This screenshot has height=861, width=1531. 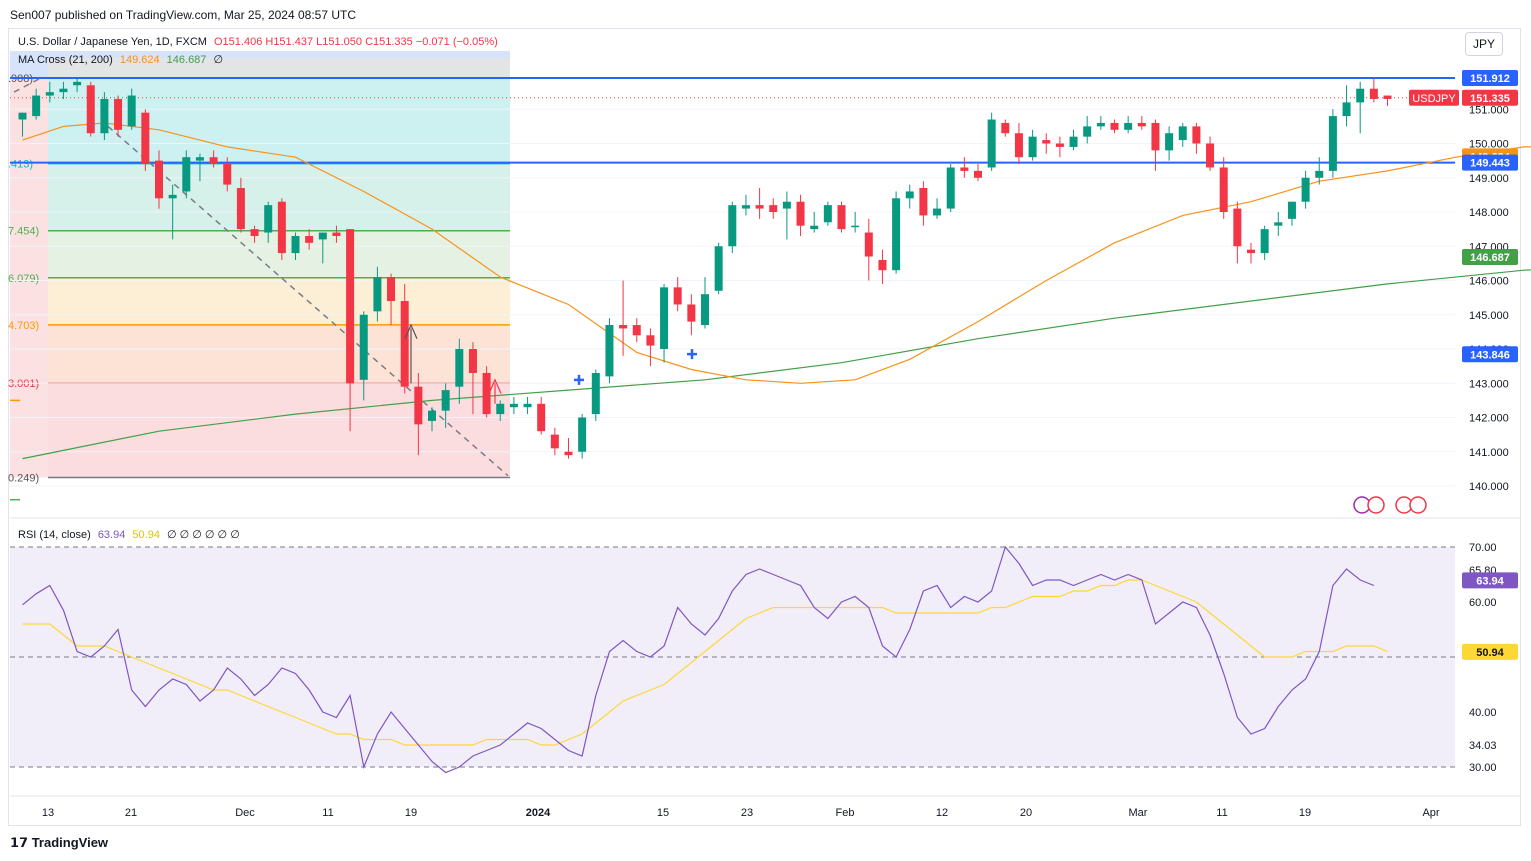 I want to click on fib-level-label: 0.249), so click(x=23, y=478).